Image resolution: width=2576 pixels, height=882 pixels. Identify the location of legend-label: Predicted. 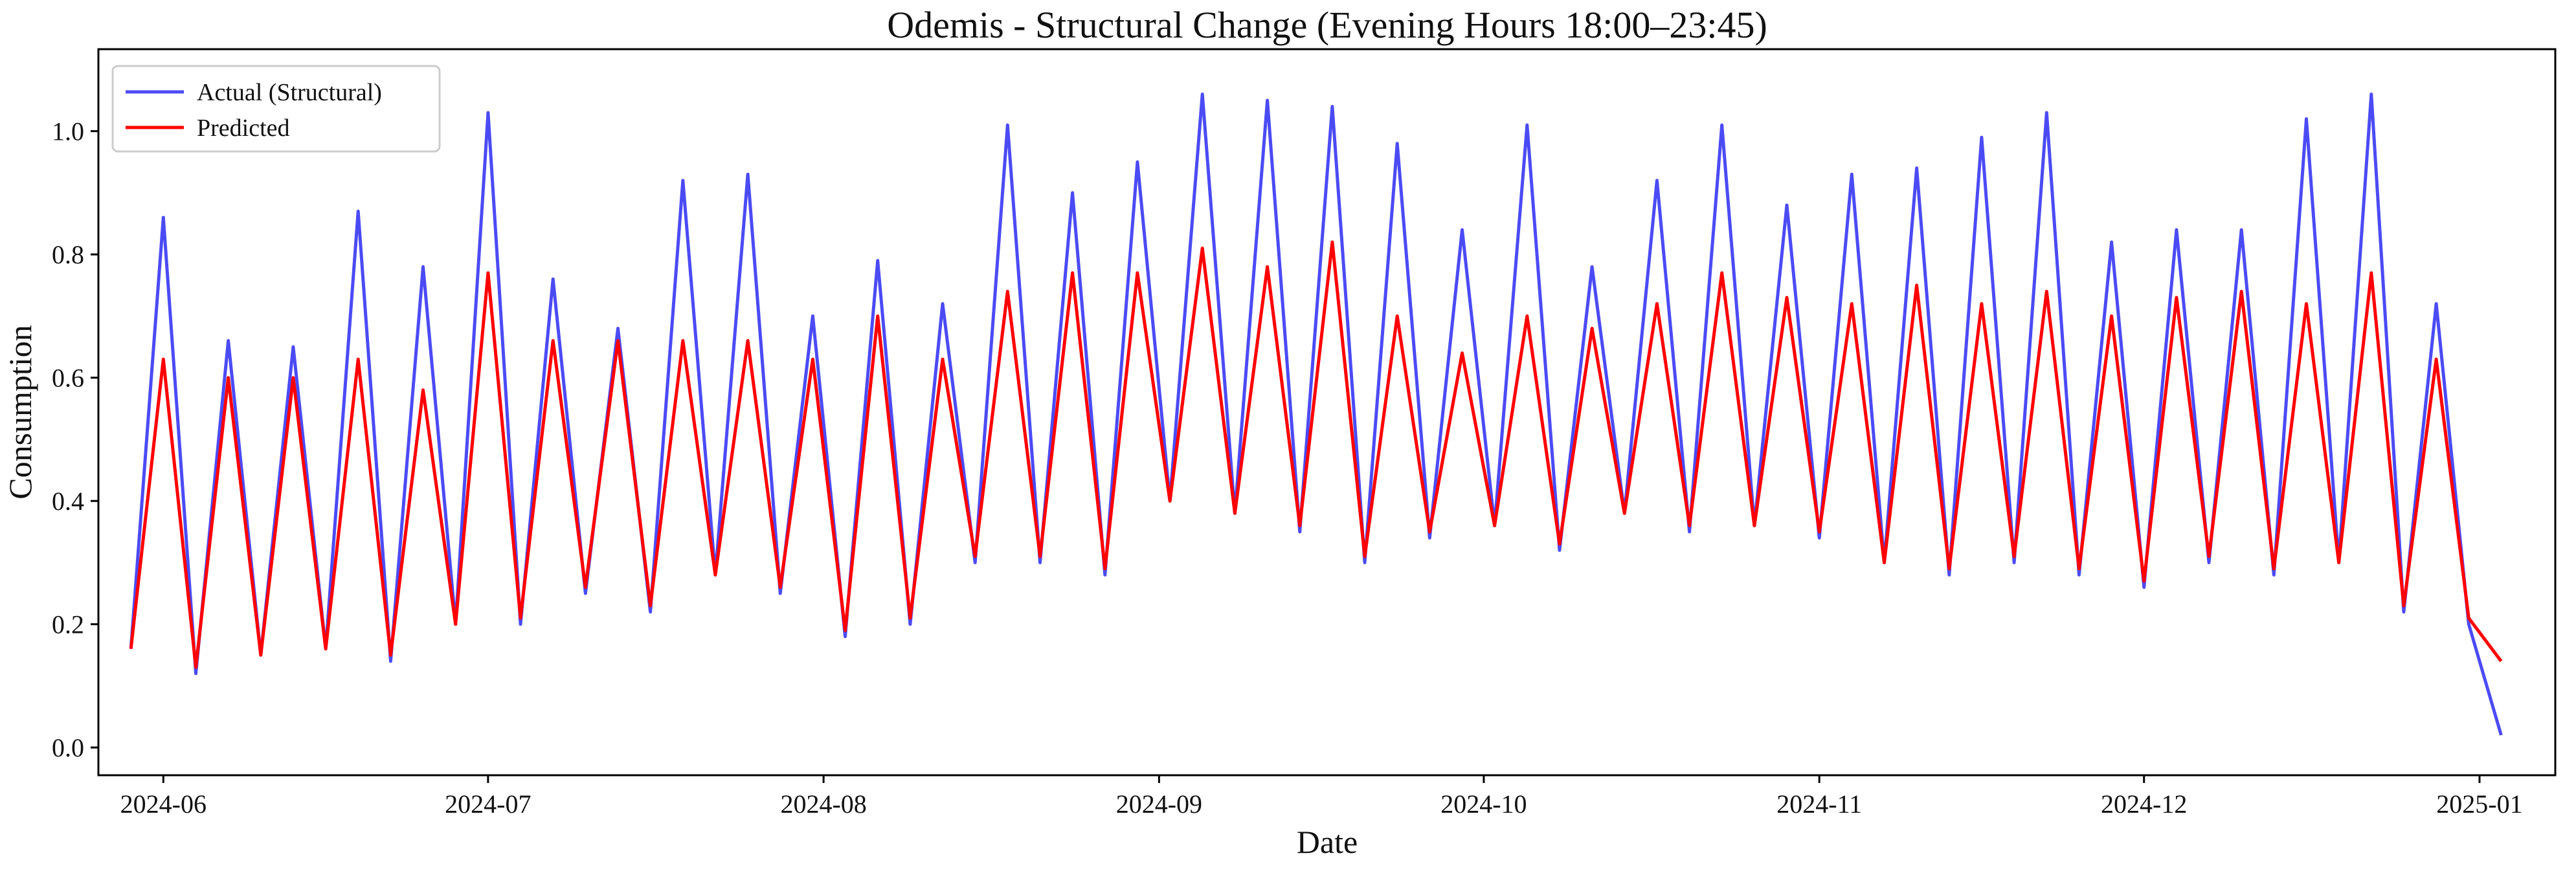
(243, 128).